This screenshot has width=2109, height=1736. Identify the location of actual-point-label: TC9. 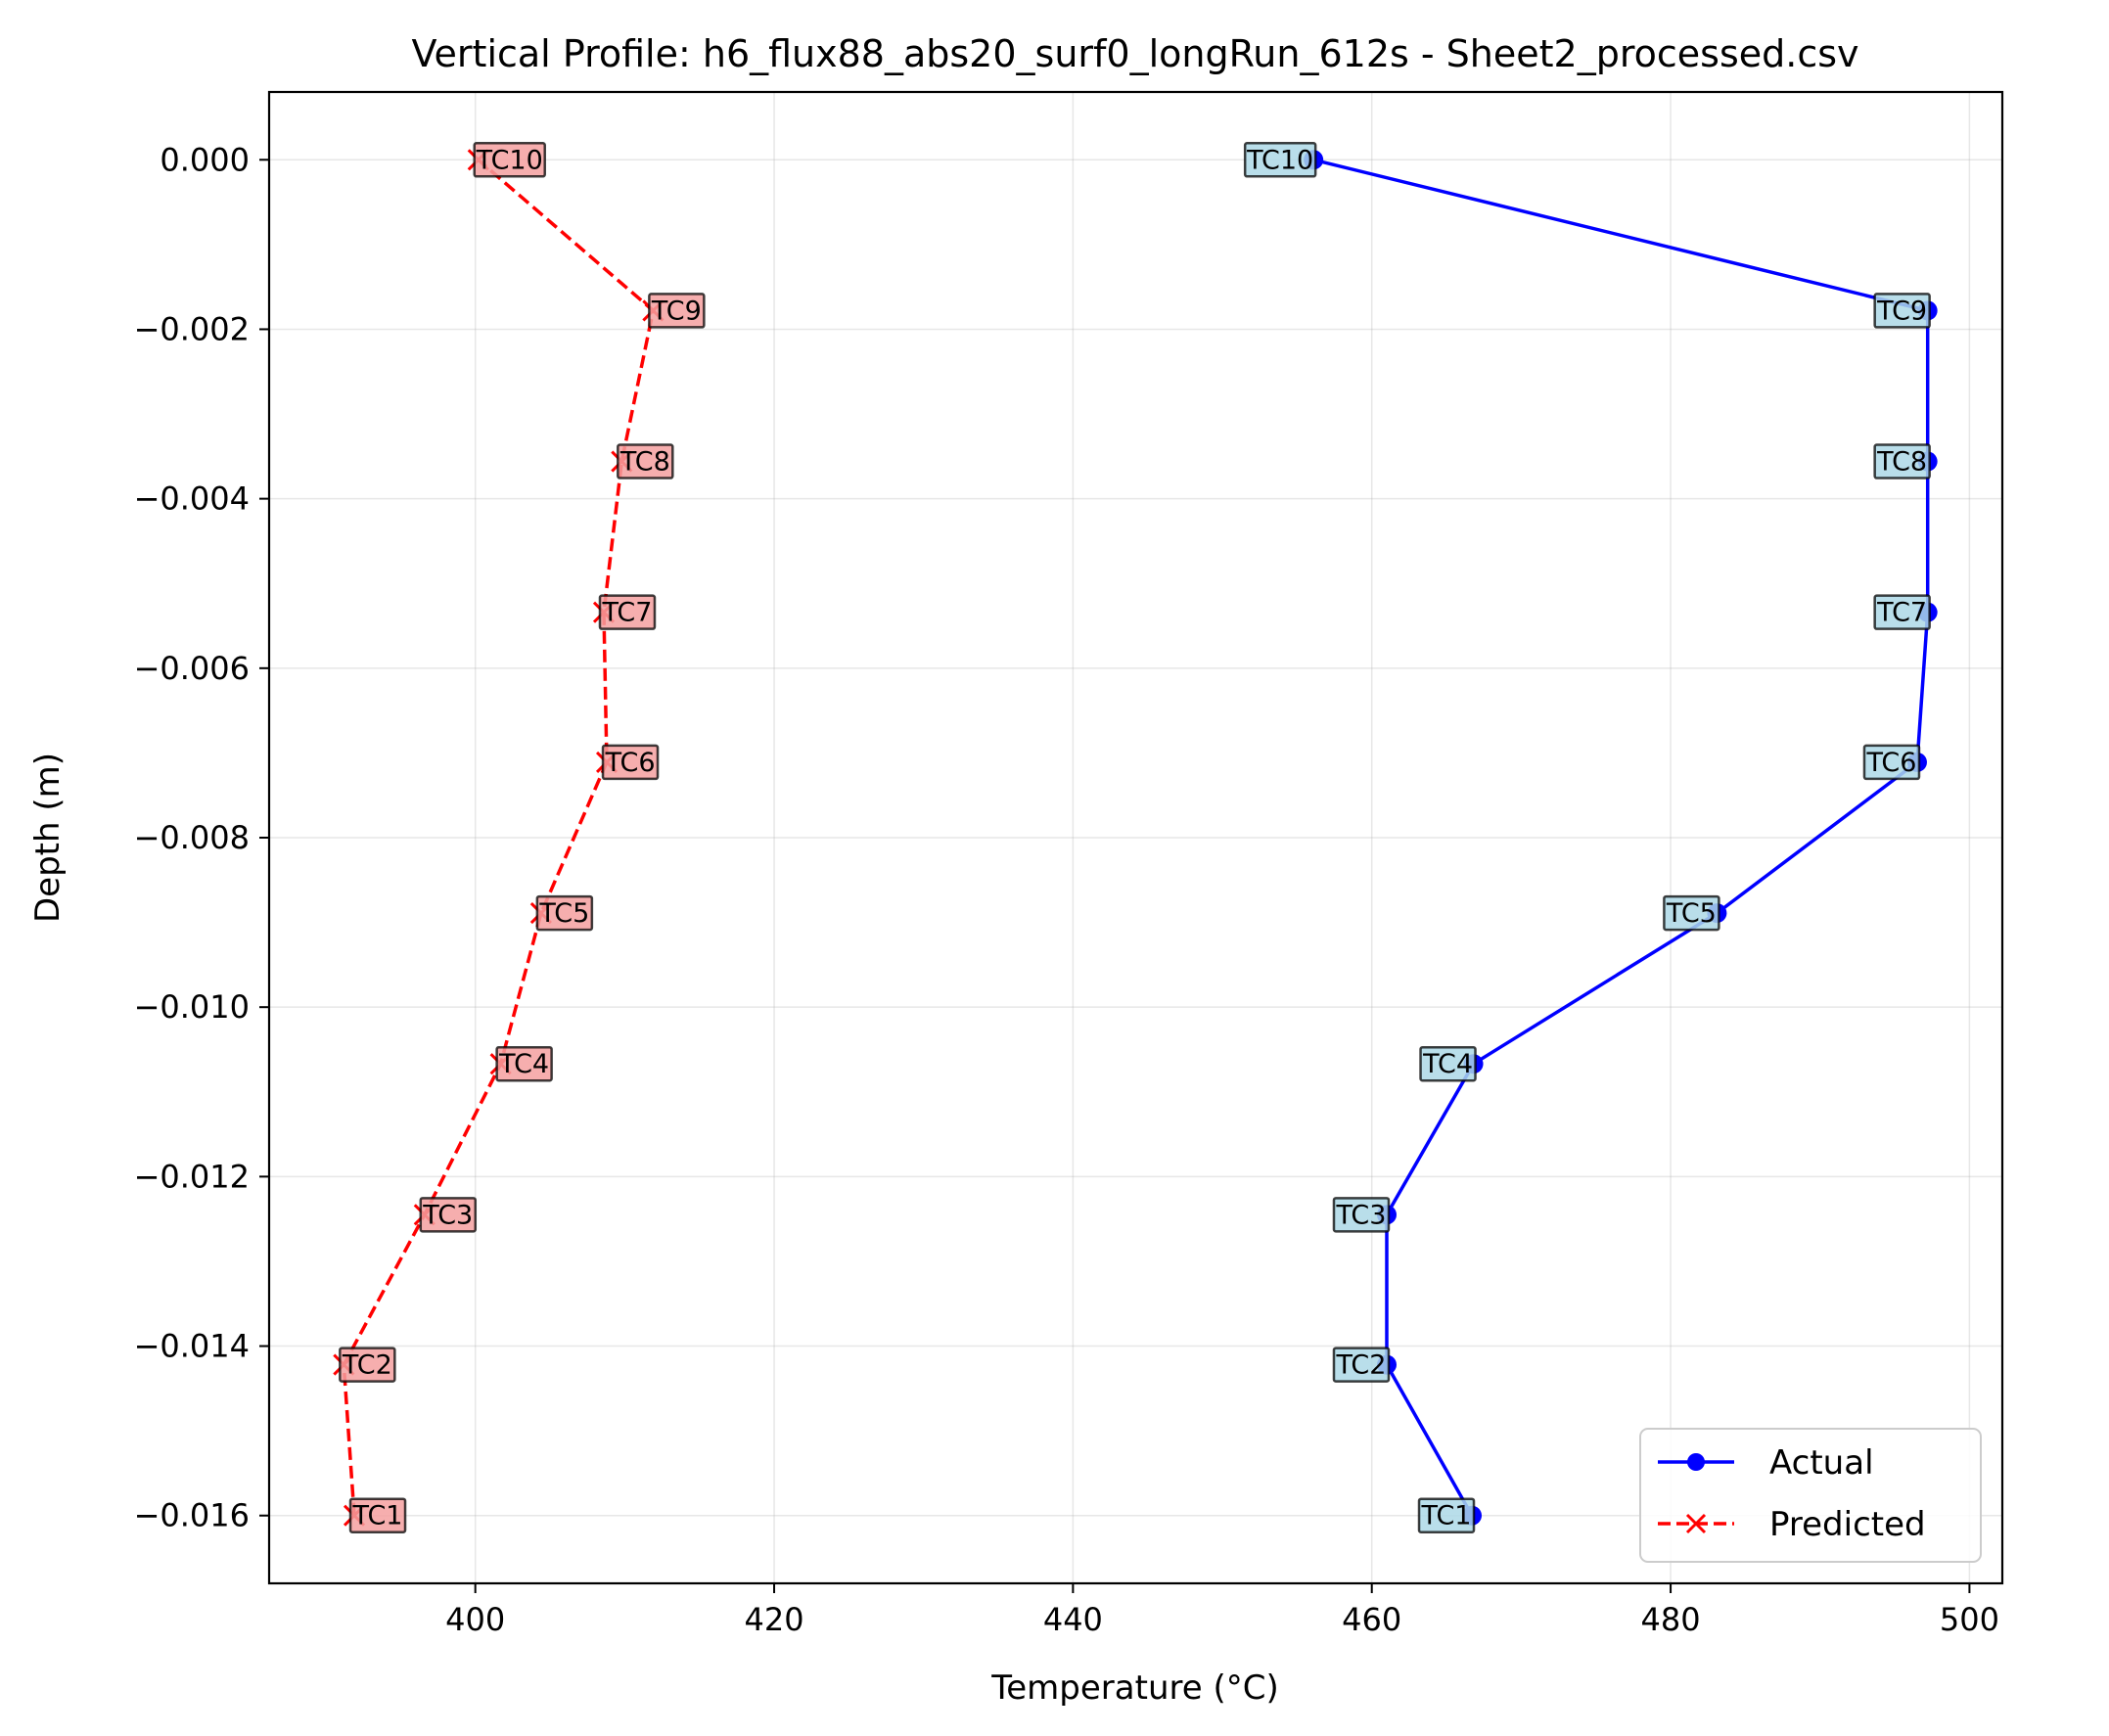
(1901, 311).